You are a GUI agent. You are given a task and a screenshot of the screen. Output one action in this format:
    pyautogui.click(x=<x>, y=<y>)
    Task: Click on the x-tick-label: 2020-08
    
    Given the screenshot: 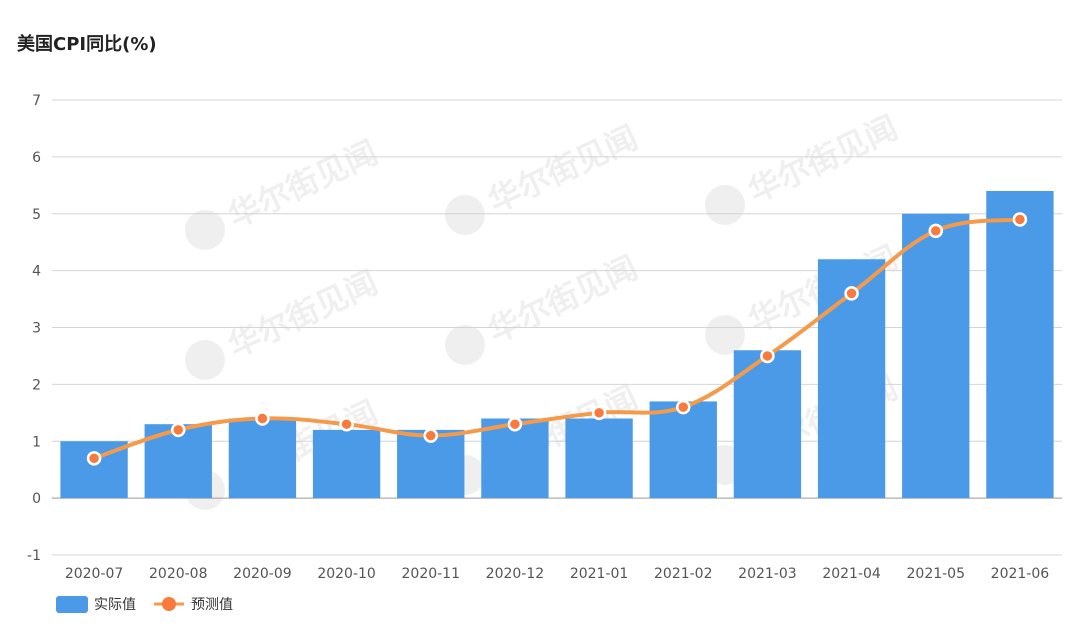 What is the action you would take?
    pyautogui.click(x=178, y=574)
    